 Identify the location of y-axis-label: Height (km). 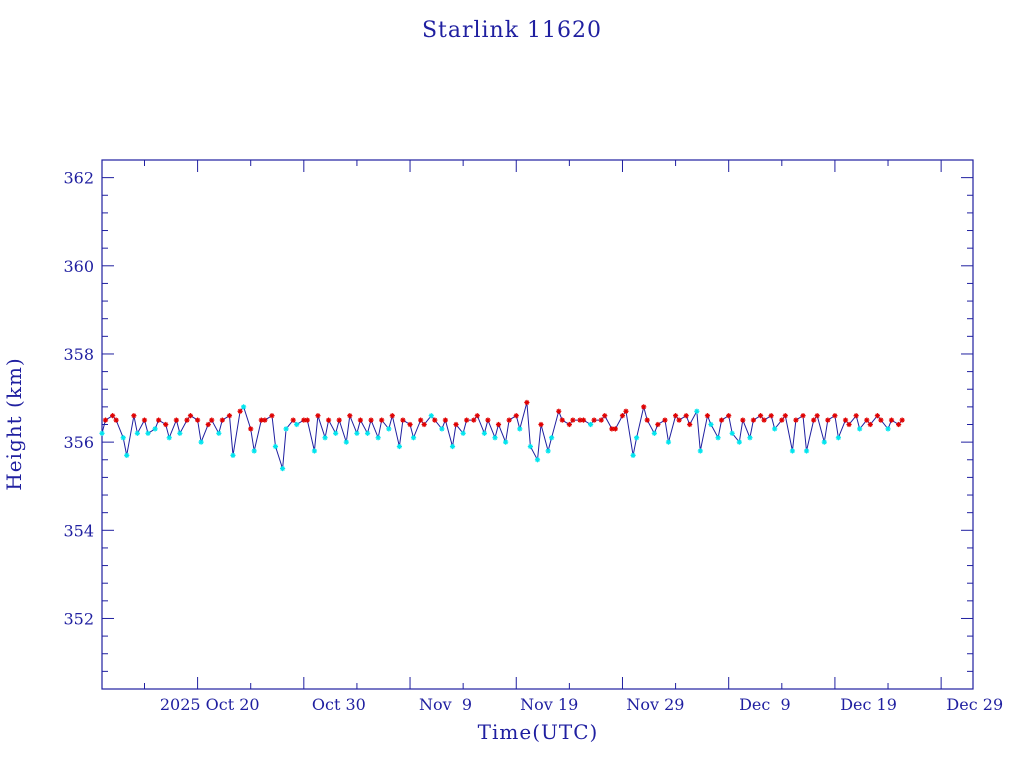
(14, 423).